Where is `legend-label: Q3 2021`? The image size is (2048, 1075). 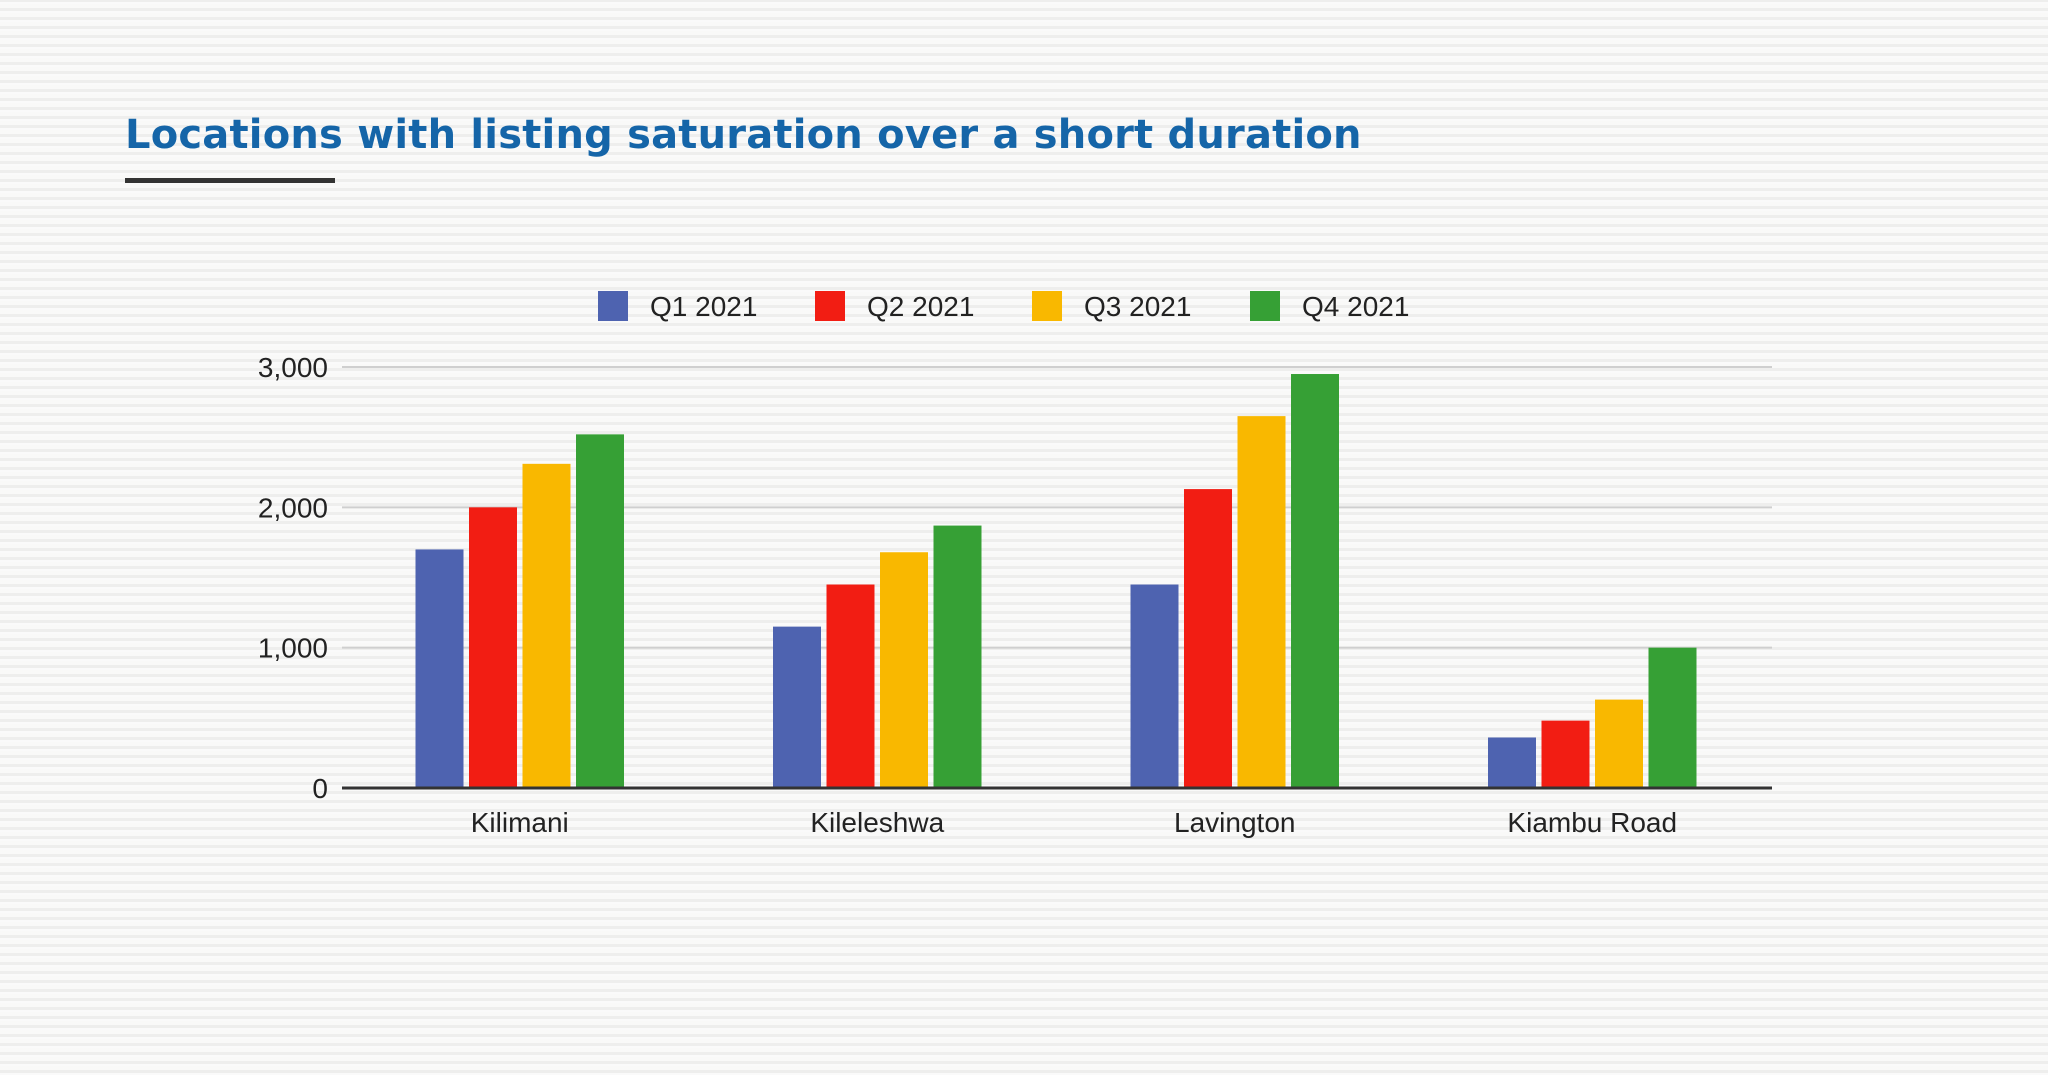
legend-label: Q3 2021 is located at coordinates (1137, 306).